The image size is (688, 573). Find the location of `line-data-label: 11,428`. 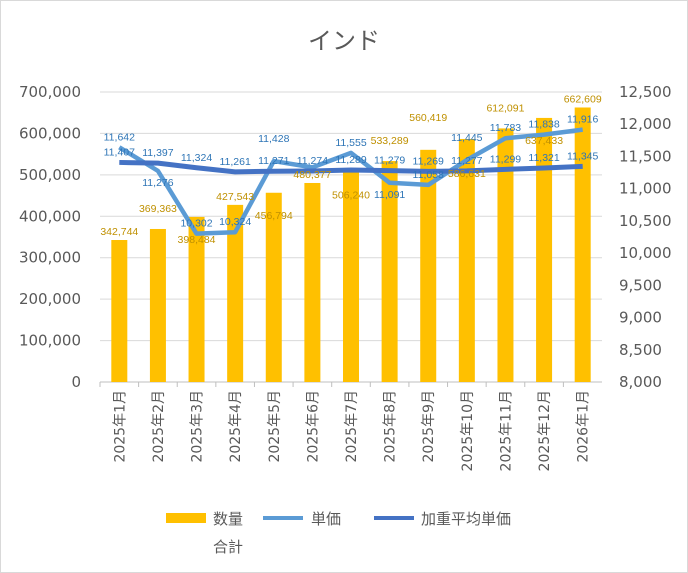

line-data-label: 11,428 is located at coordinates (273, 139).